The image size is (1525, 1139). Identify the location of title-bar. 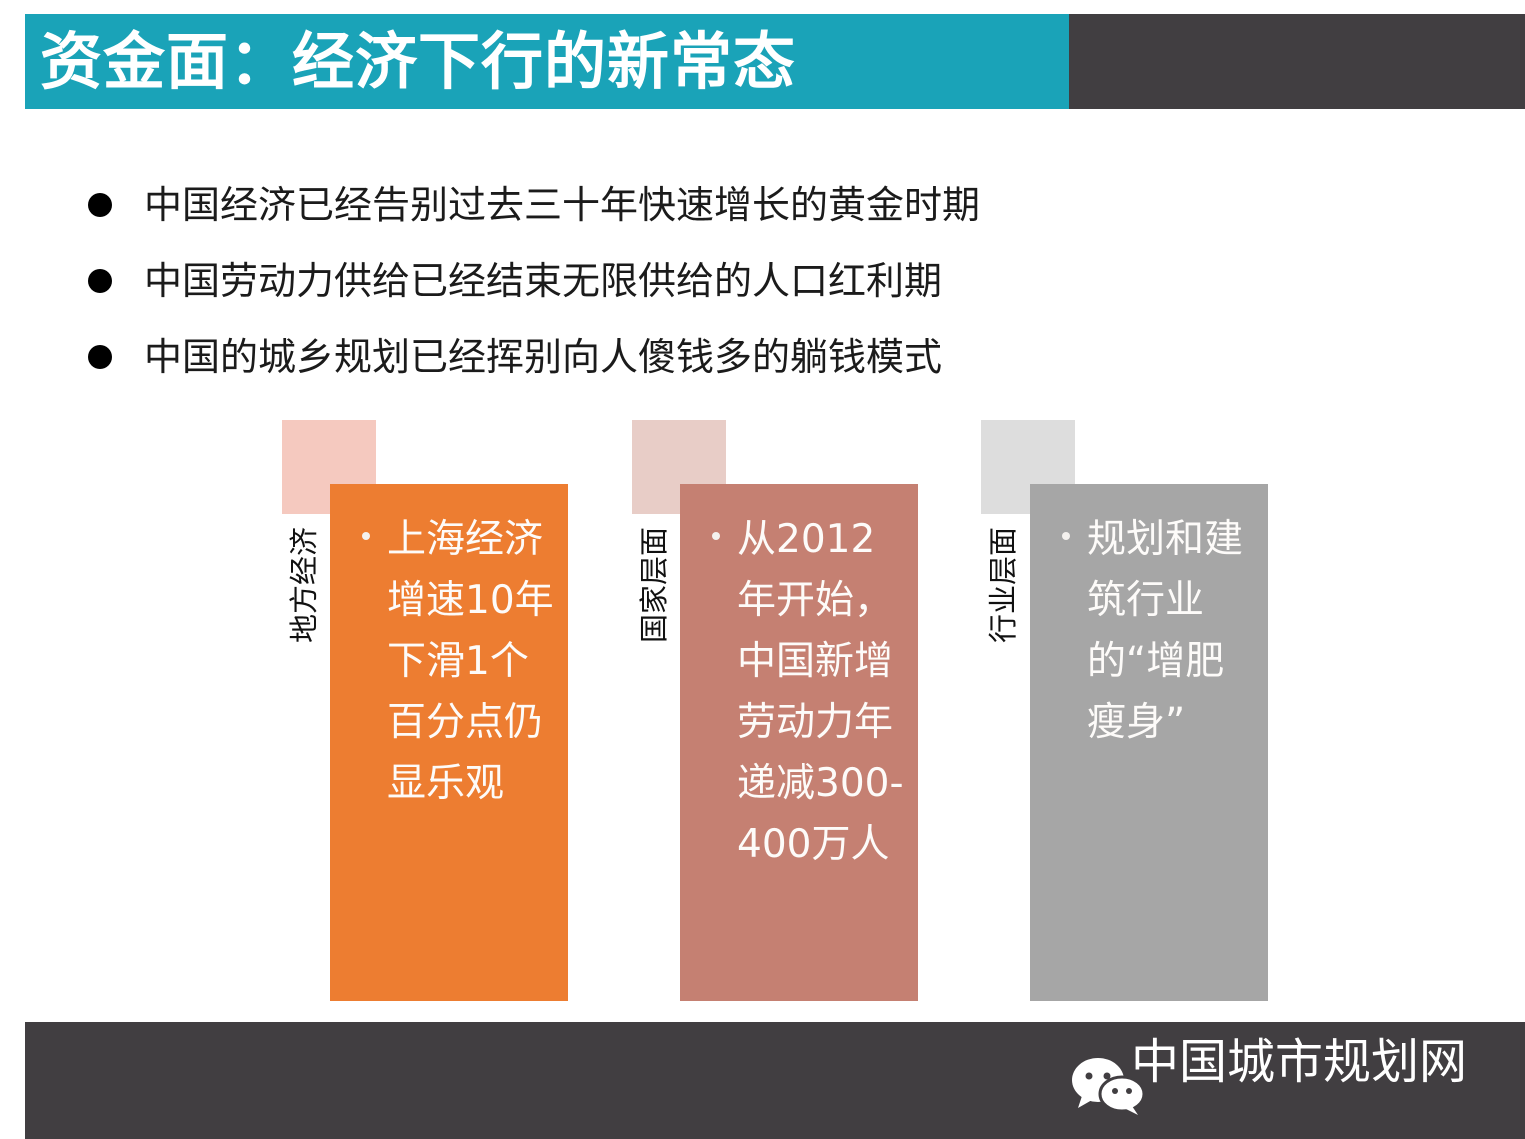
(547, 61).